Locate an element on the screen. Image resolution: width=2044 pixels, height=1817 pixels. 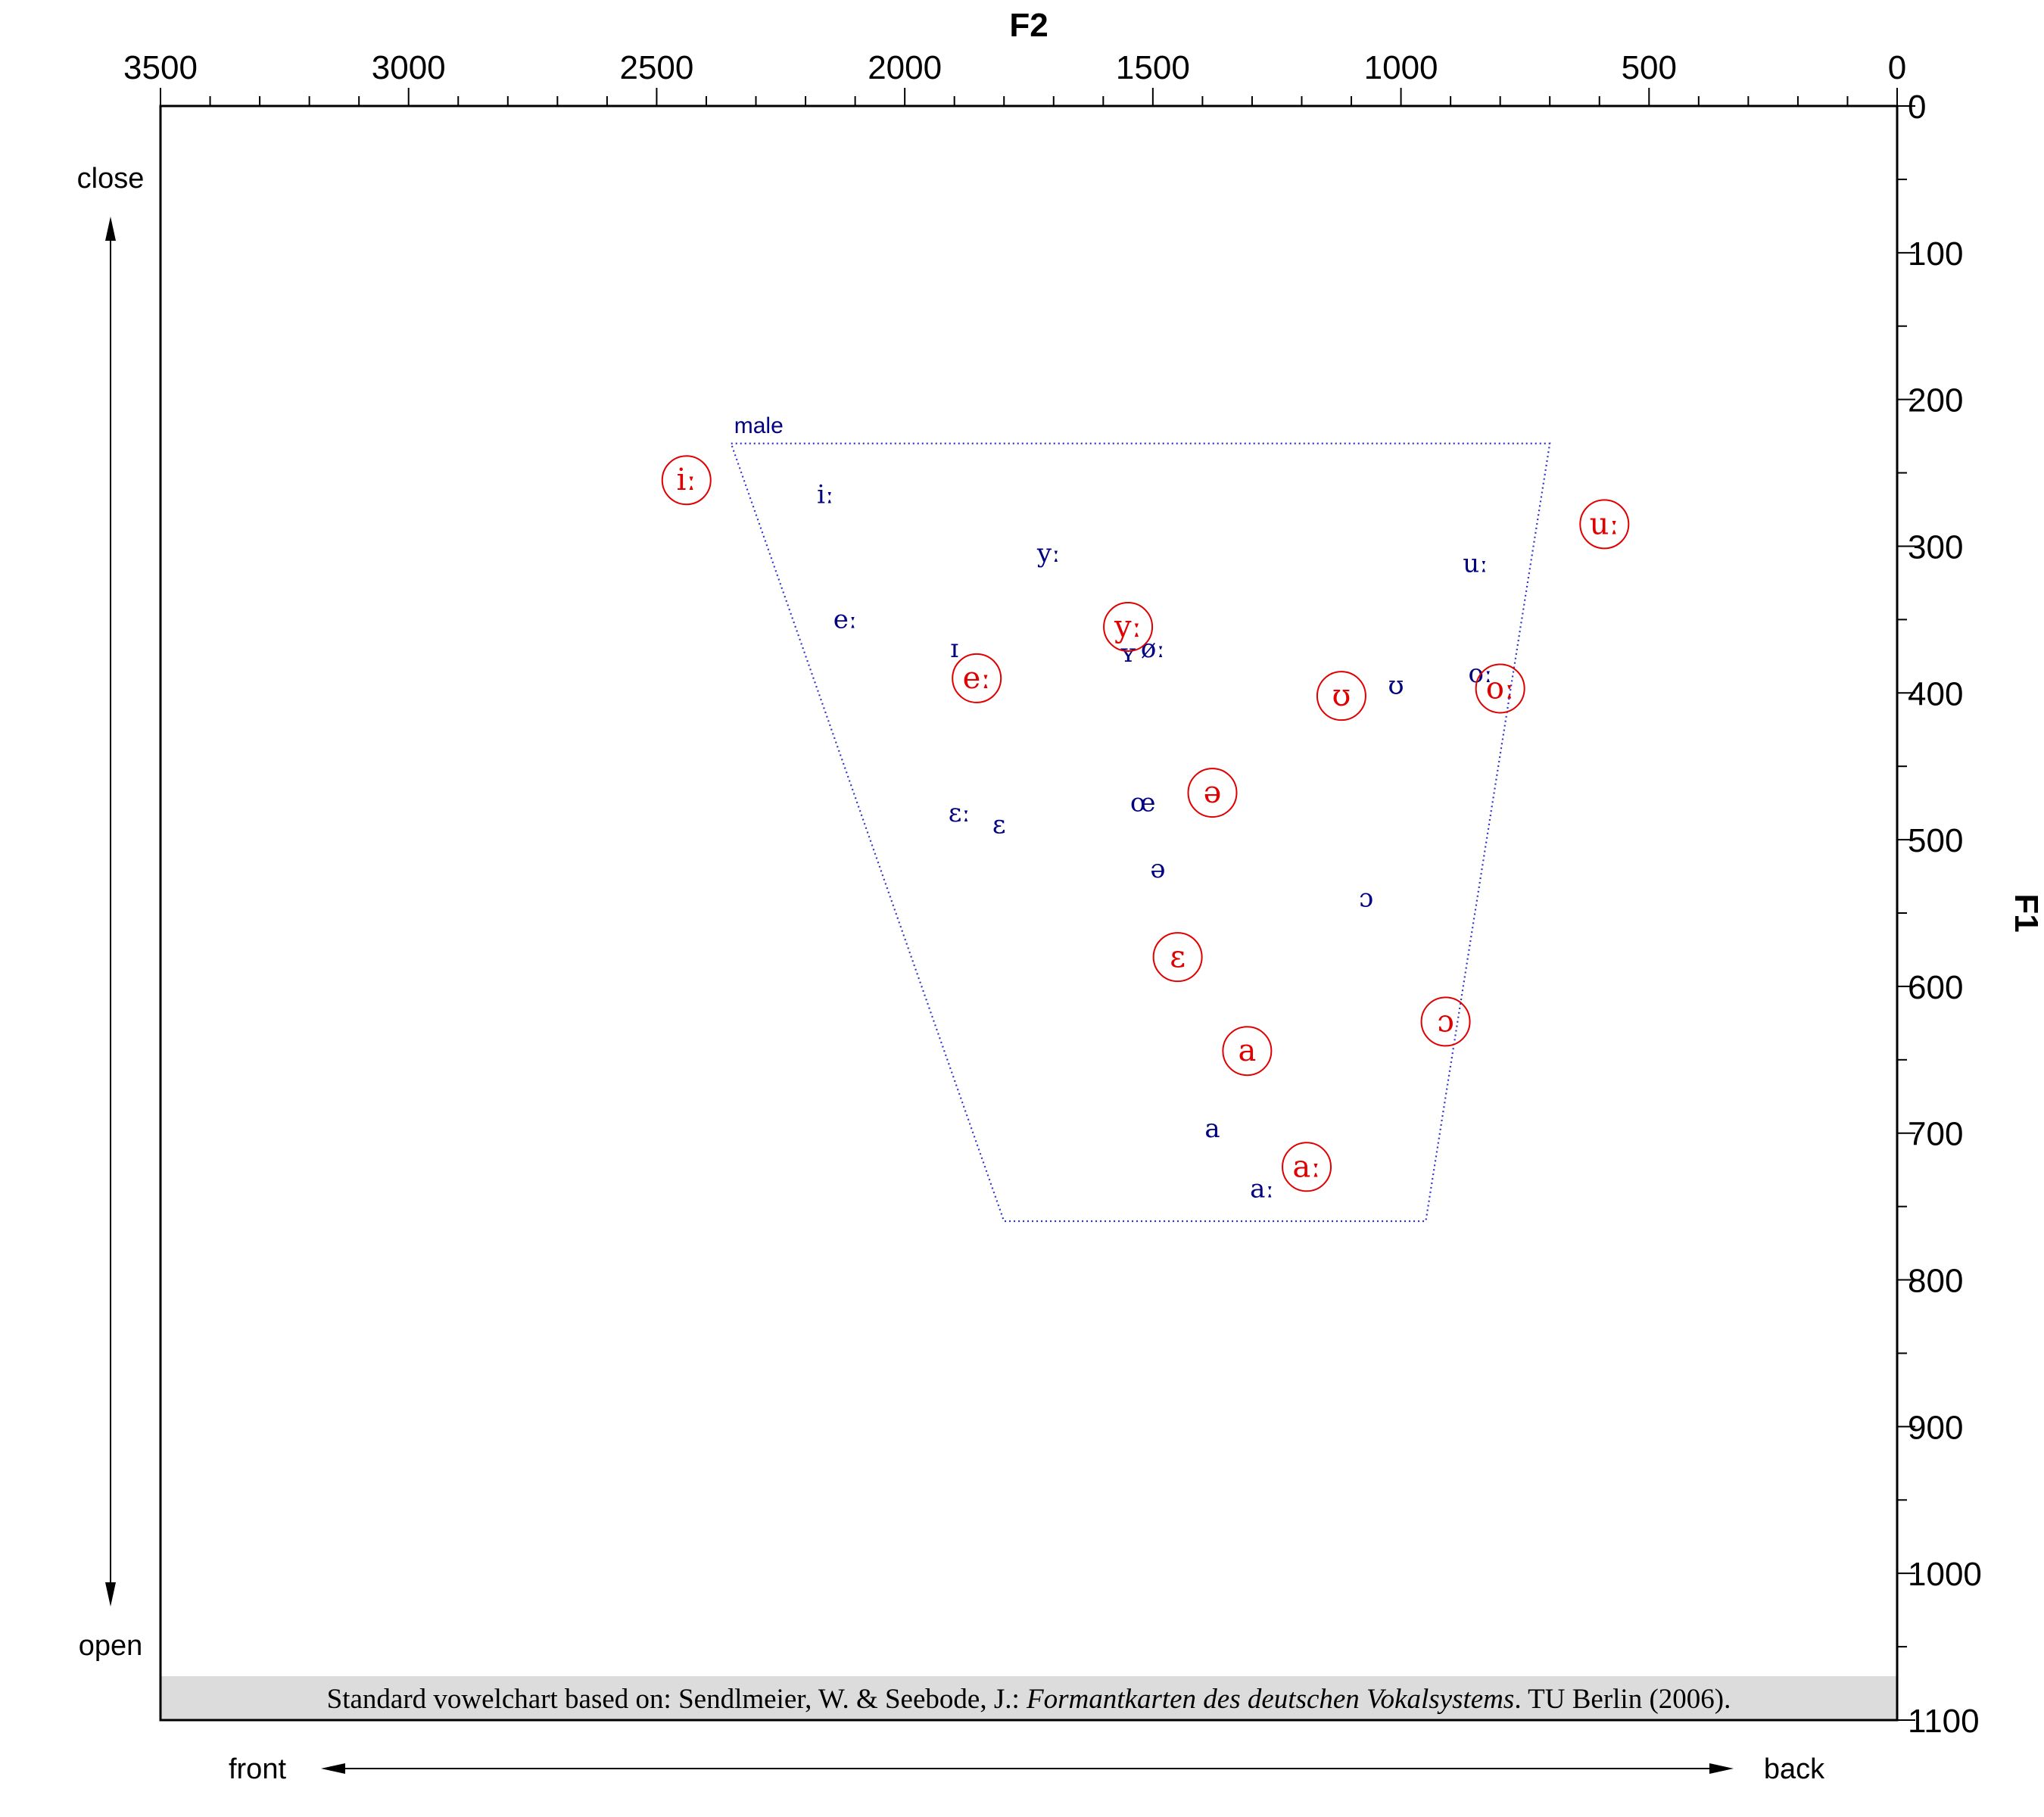
x-axis-title: F2 is located at coordinates (1028, 25).